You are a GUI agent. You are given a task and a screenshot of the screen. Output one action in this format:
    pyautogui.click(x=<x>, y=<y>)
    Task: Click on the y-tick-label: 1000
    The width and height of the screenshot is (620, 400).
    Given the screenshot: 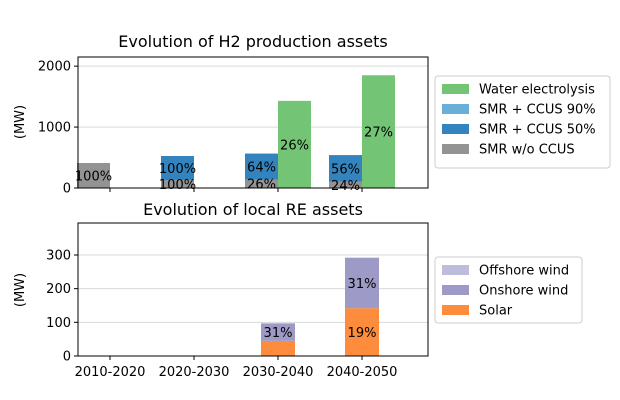 What is the action you would take?
    pyautogui.click(x=54, y=128)
    